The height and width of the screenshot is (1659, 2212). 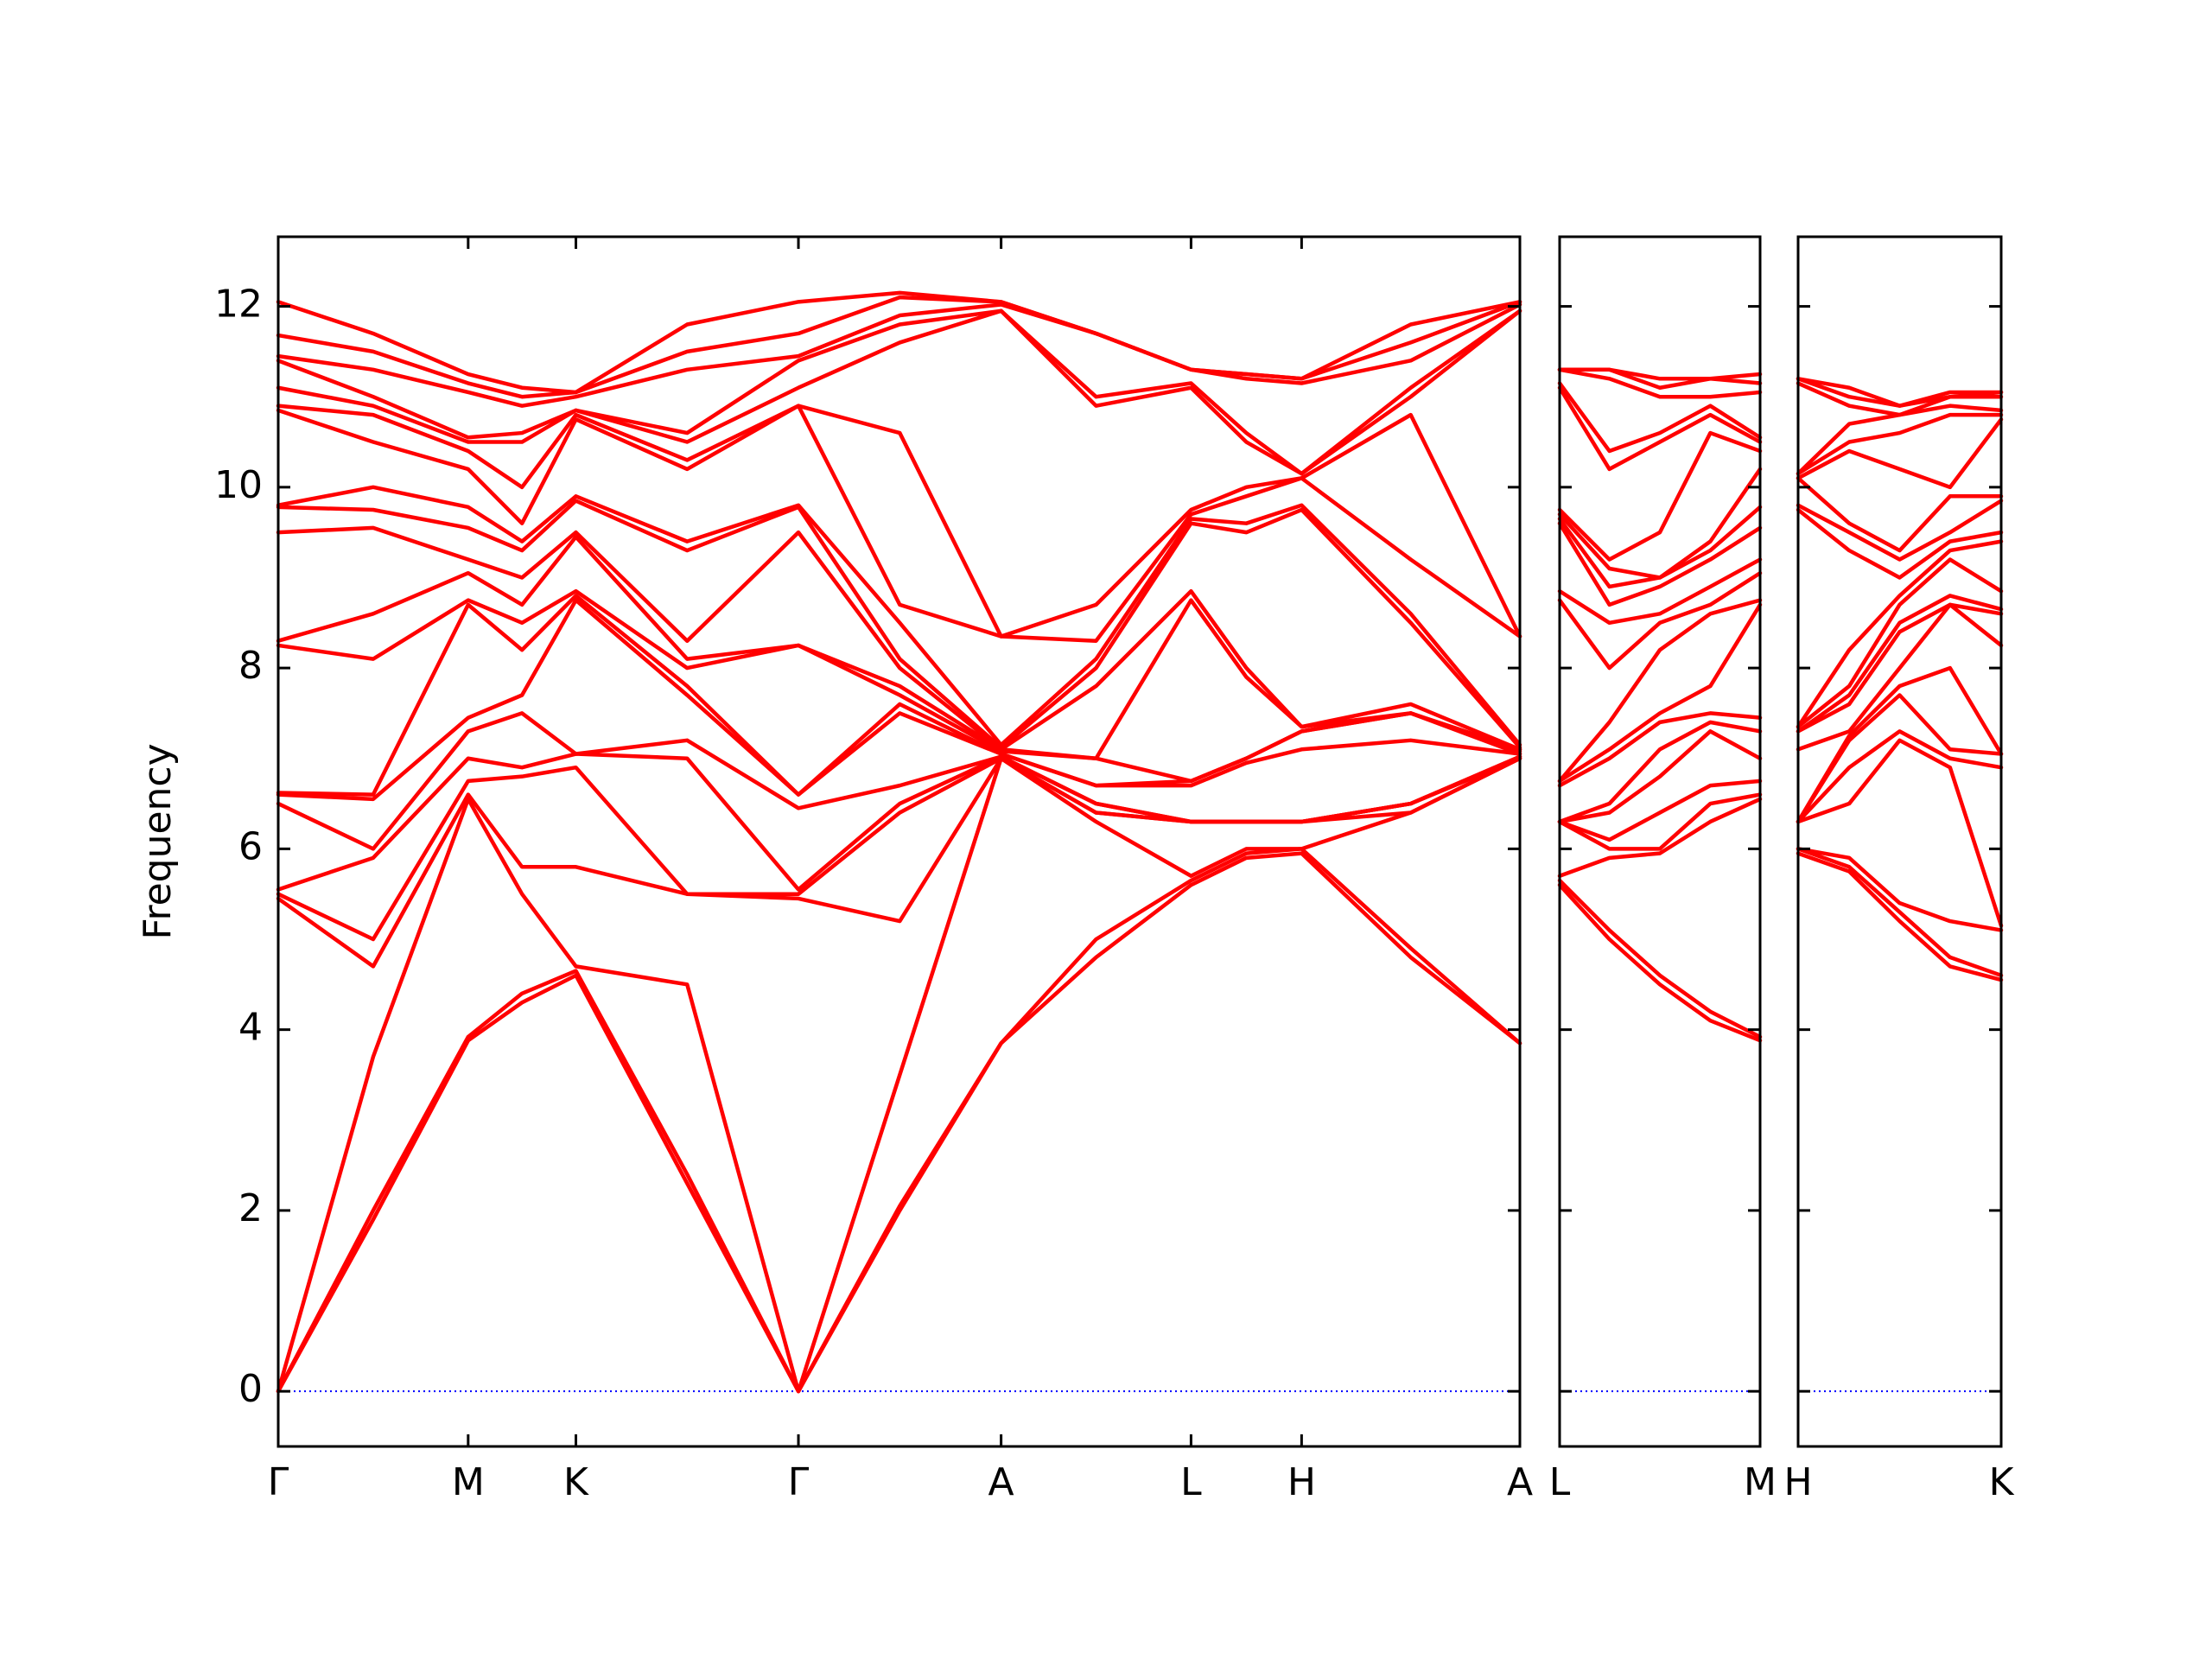 What do you see at coordinates (238, 305) in the screenshot?
I see `y-tick-label: 12` at bounding box center [238, 305].